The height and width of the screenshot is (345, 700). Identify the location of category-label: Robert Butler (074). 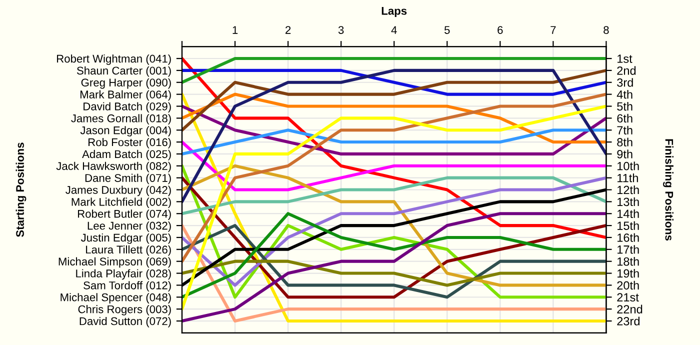
(124, 215).